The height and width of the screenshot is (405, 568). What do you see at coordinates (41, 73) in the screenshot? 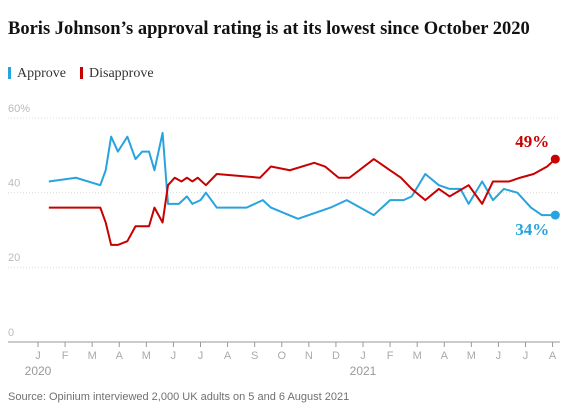
I see `legend-label: Approve` at bounding box center [41, 73].